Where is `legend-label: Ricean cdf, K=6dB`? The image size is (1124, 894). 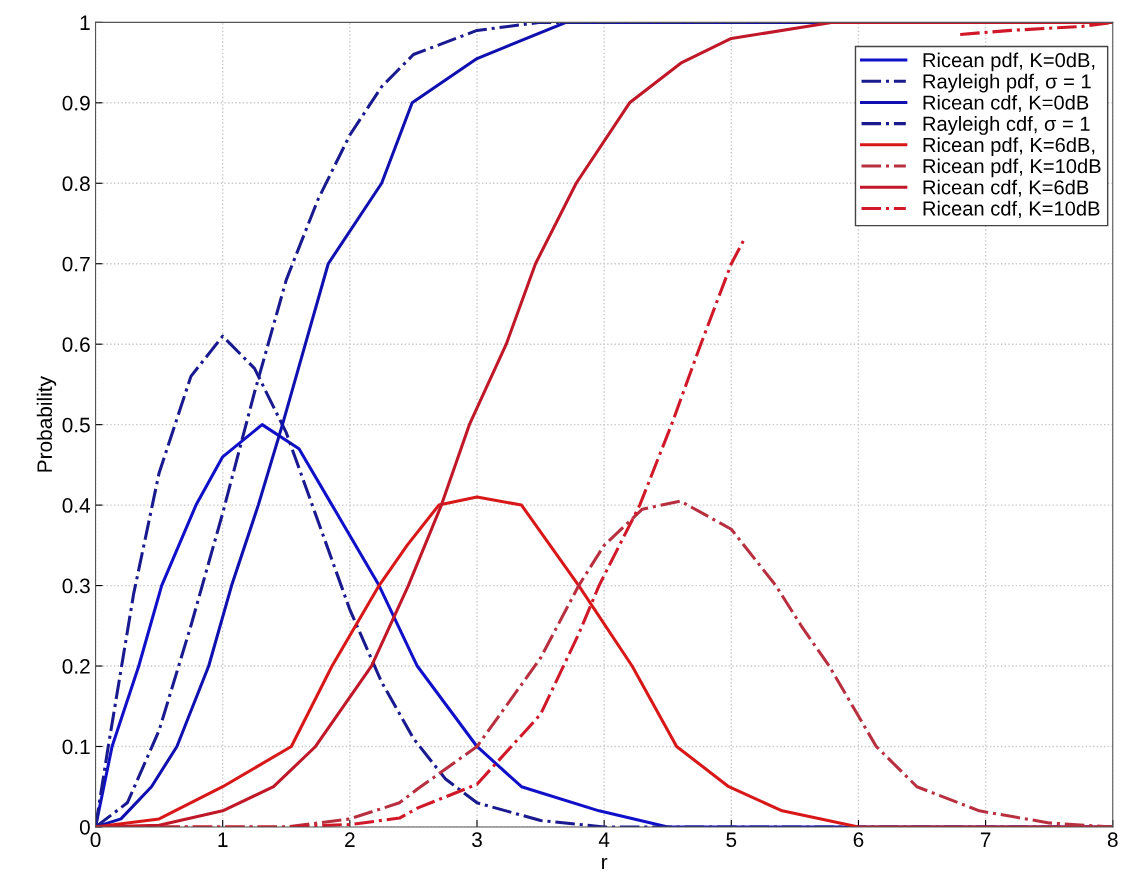 legend-label: Ricean cdf, K=6dB is located at coordinates (1006, 188).